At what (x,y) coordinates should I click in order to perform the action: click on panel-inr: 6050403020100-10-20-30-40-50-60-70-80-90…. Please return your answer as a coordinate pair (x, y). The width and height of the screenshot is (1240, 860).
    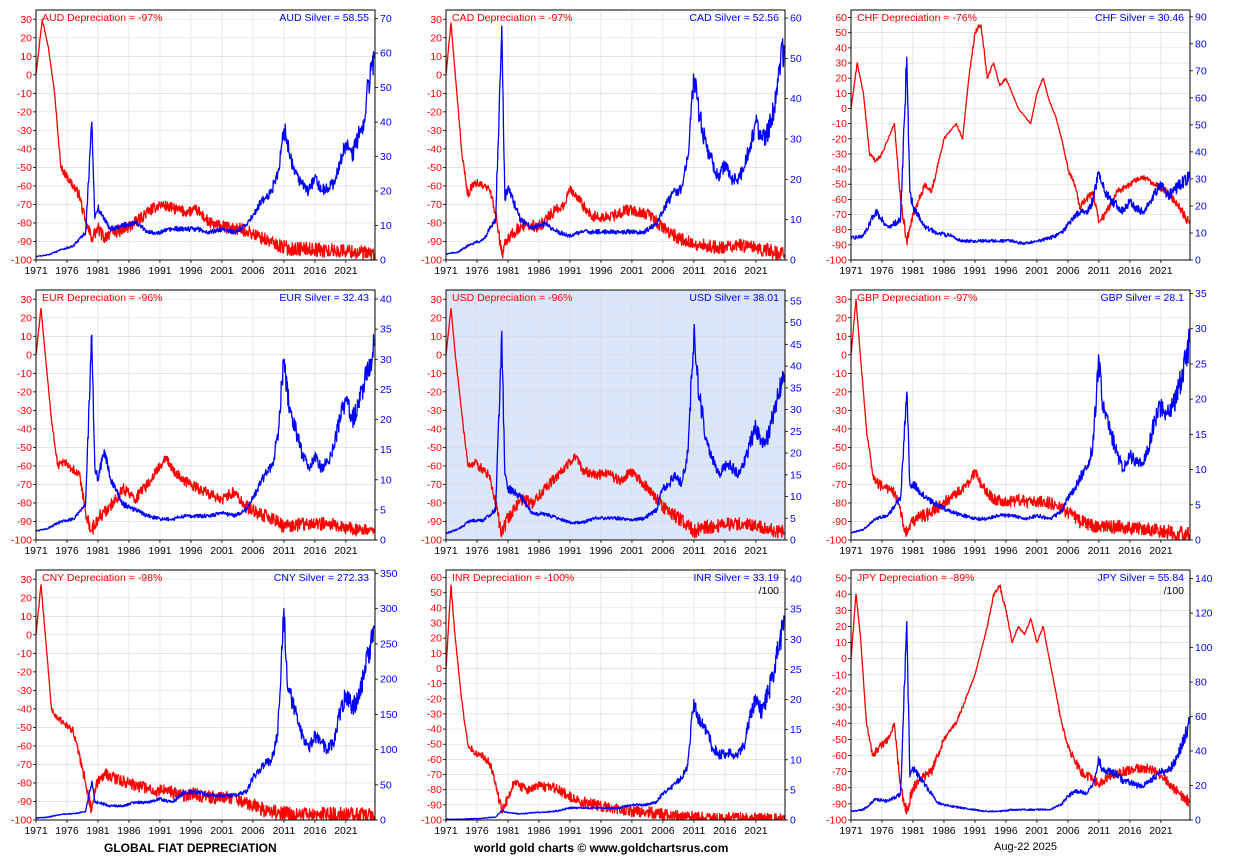
    Looking at the image, I should click on (611, 703).